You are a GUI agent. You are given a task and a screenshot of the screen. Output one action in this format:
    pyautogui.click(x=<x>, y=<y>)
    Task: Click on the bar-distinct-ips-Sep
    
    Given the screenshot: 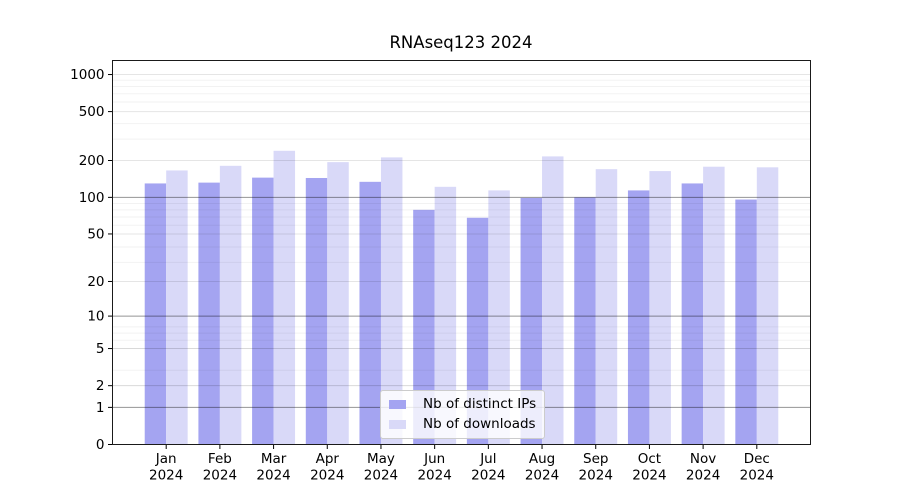 What is the action you would take?
    pyautogui.click(x=585, y=321)
    